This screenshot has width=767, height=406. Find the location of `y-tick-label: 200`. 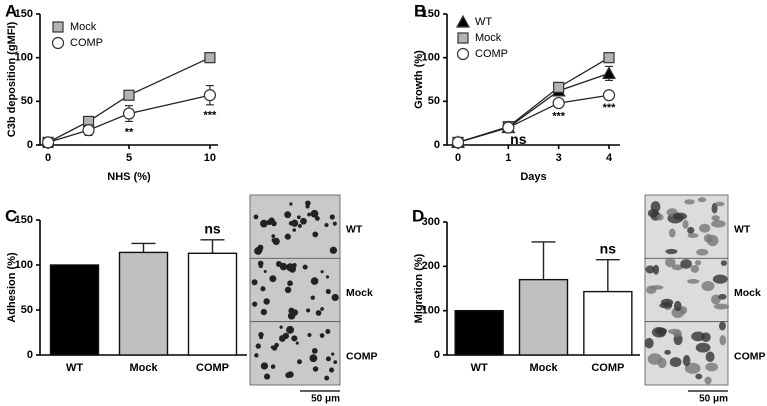

y-tick-label: 200 is located at coordinates (431, 266).